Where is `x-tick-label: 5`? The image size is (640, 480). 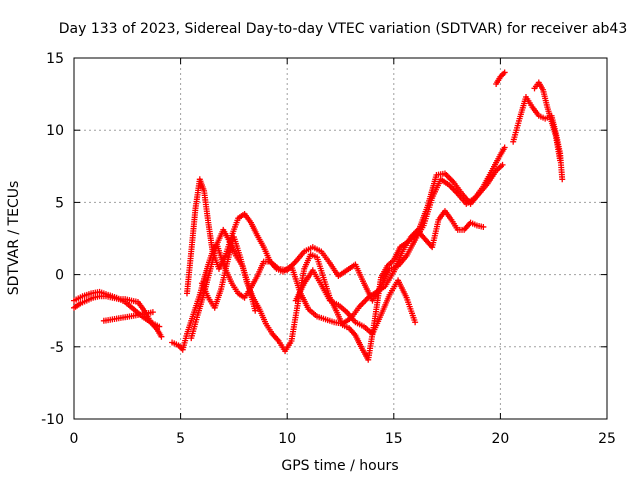 x-tick-label: 5 is located at coordinates (180, 439).